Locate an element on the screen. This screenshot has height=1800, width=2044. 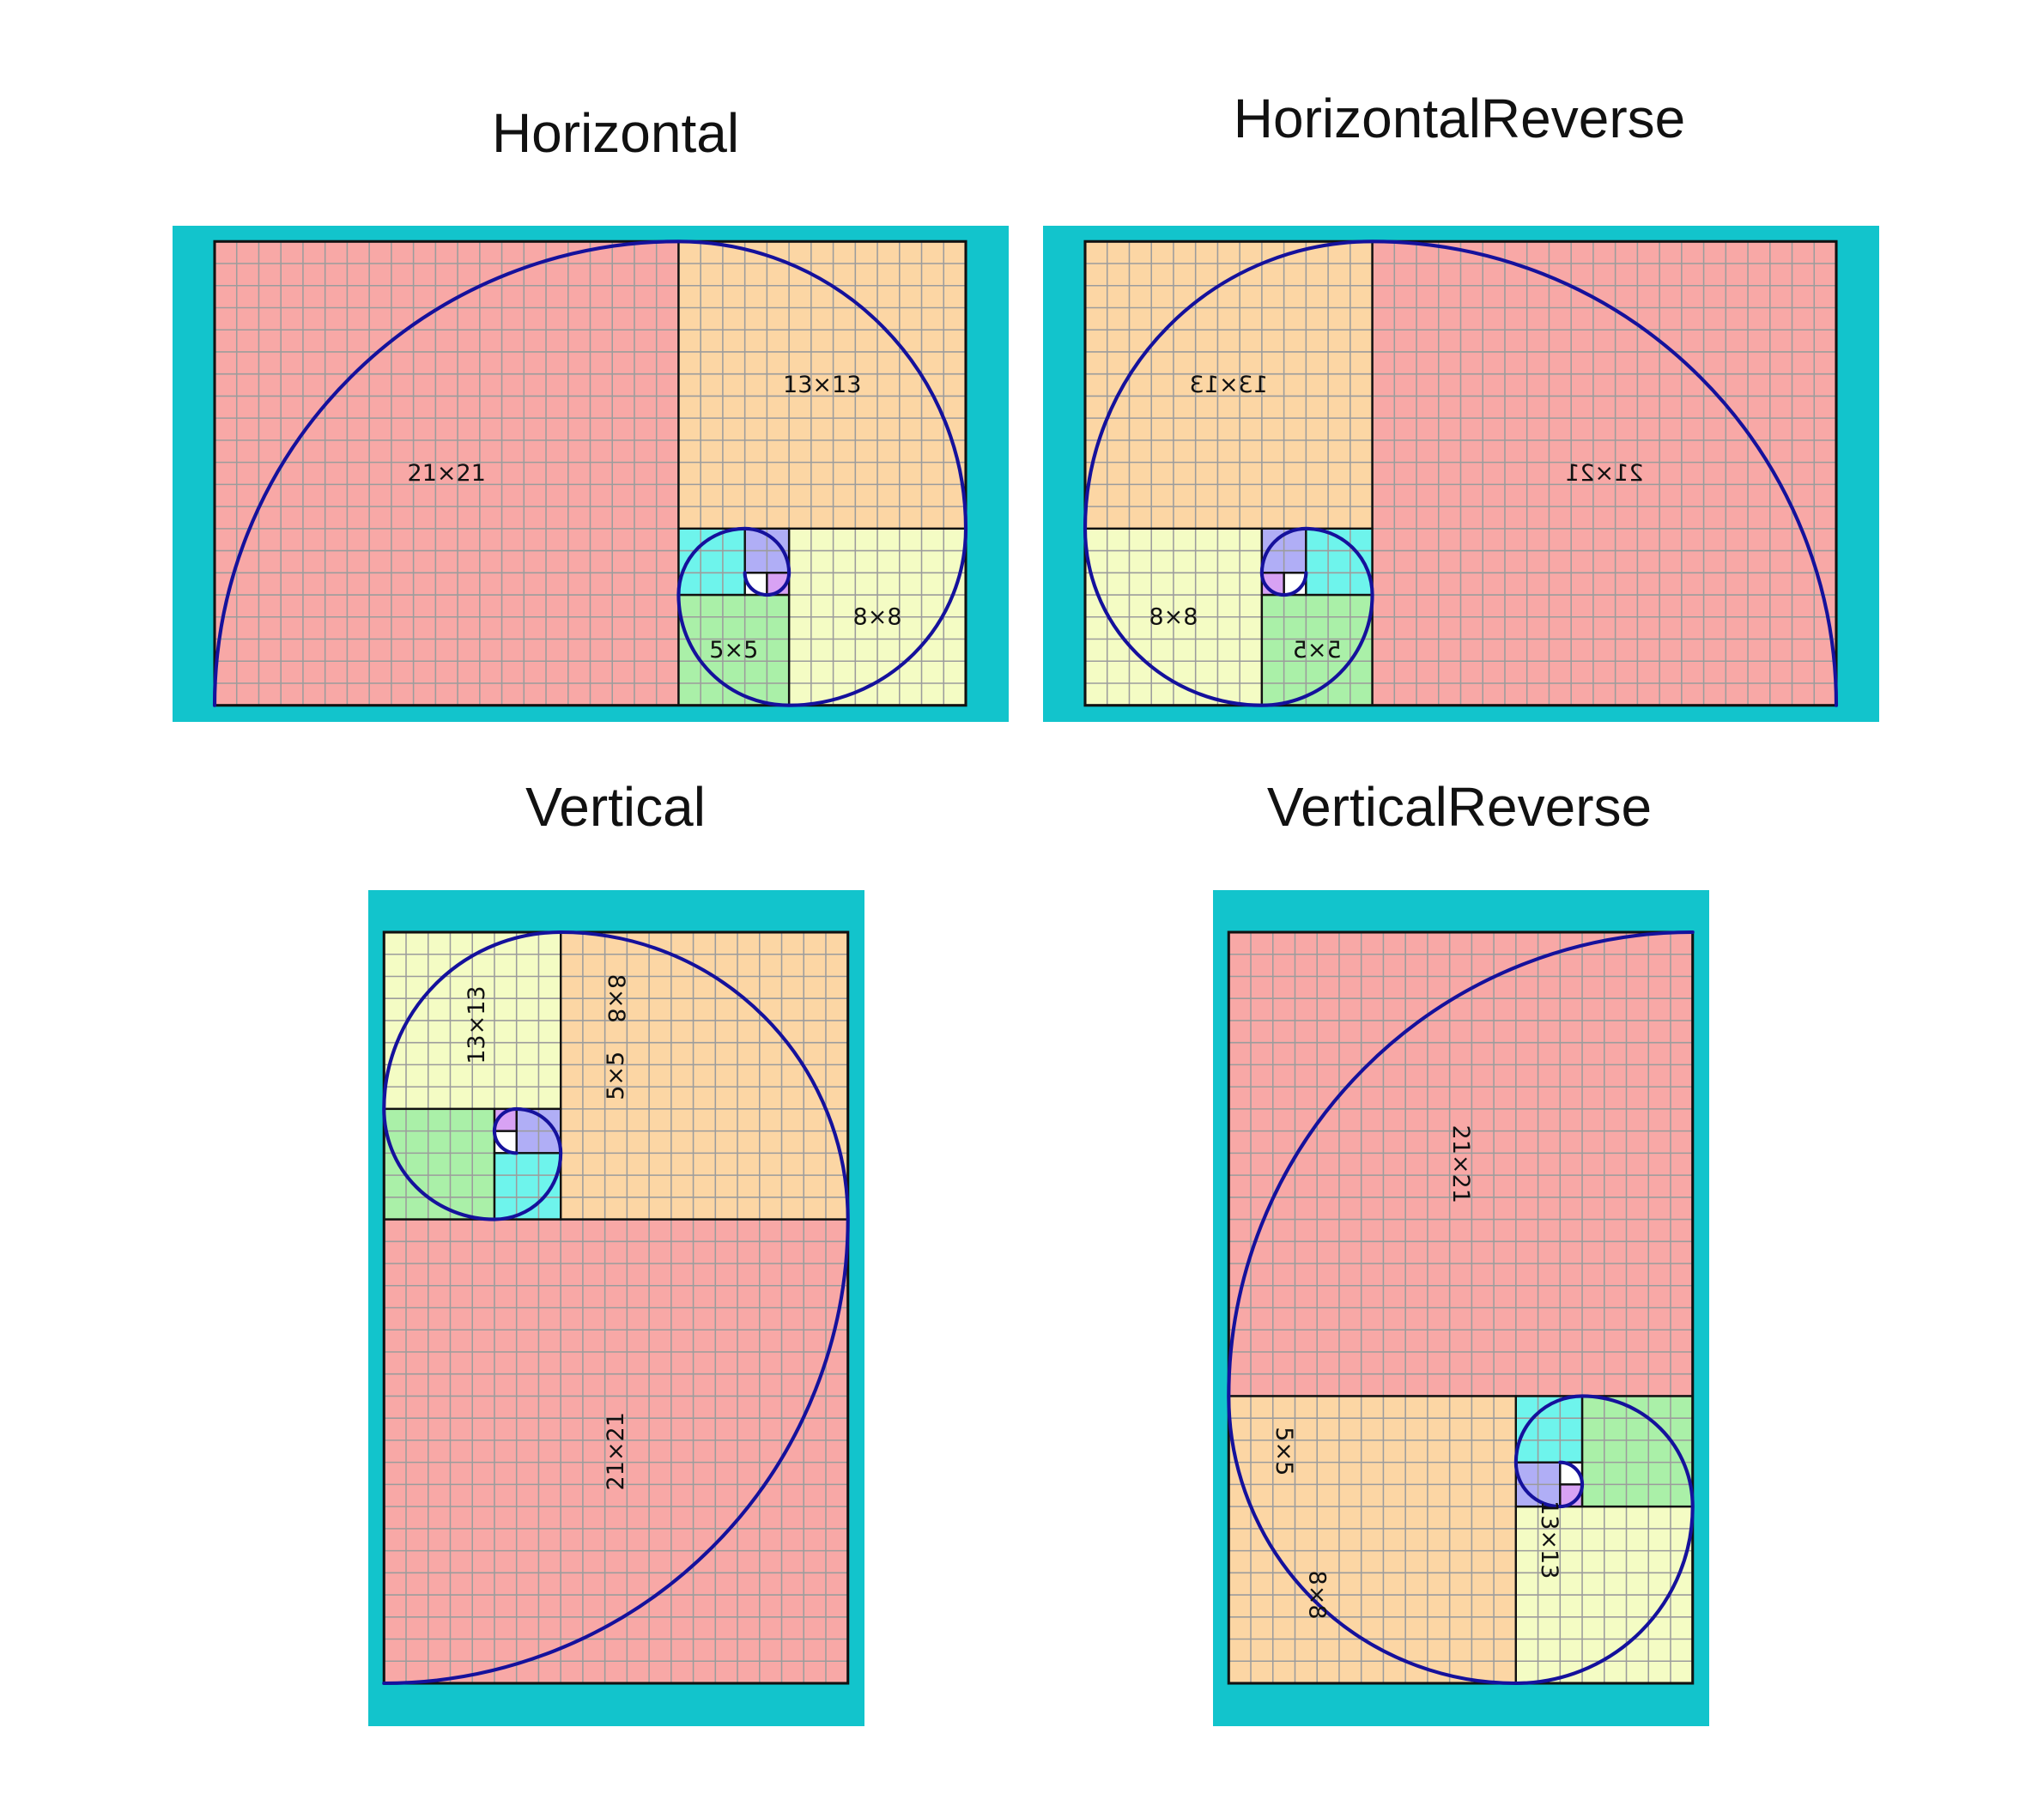
horizontal-reverse-diagram: 21×21 13×13 8×8 5×5 is located at coordinates (1461, 474).